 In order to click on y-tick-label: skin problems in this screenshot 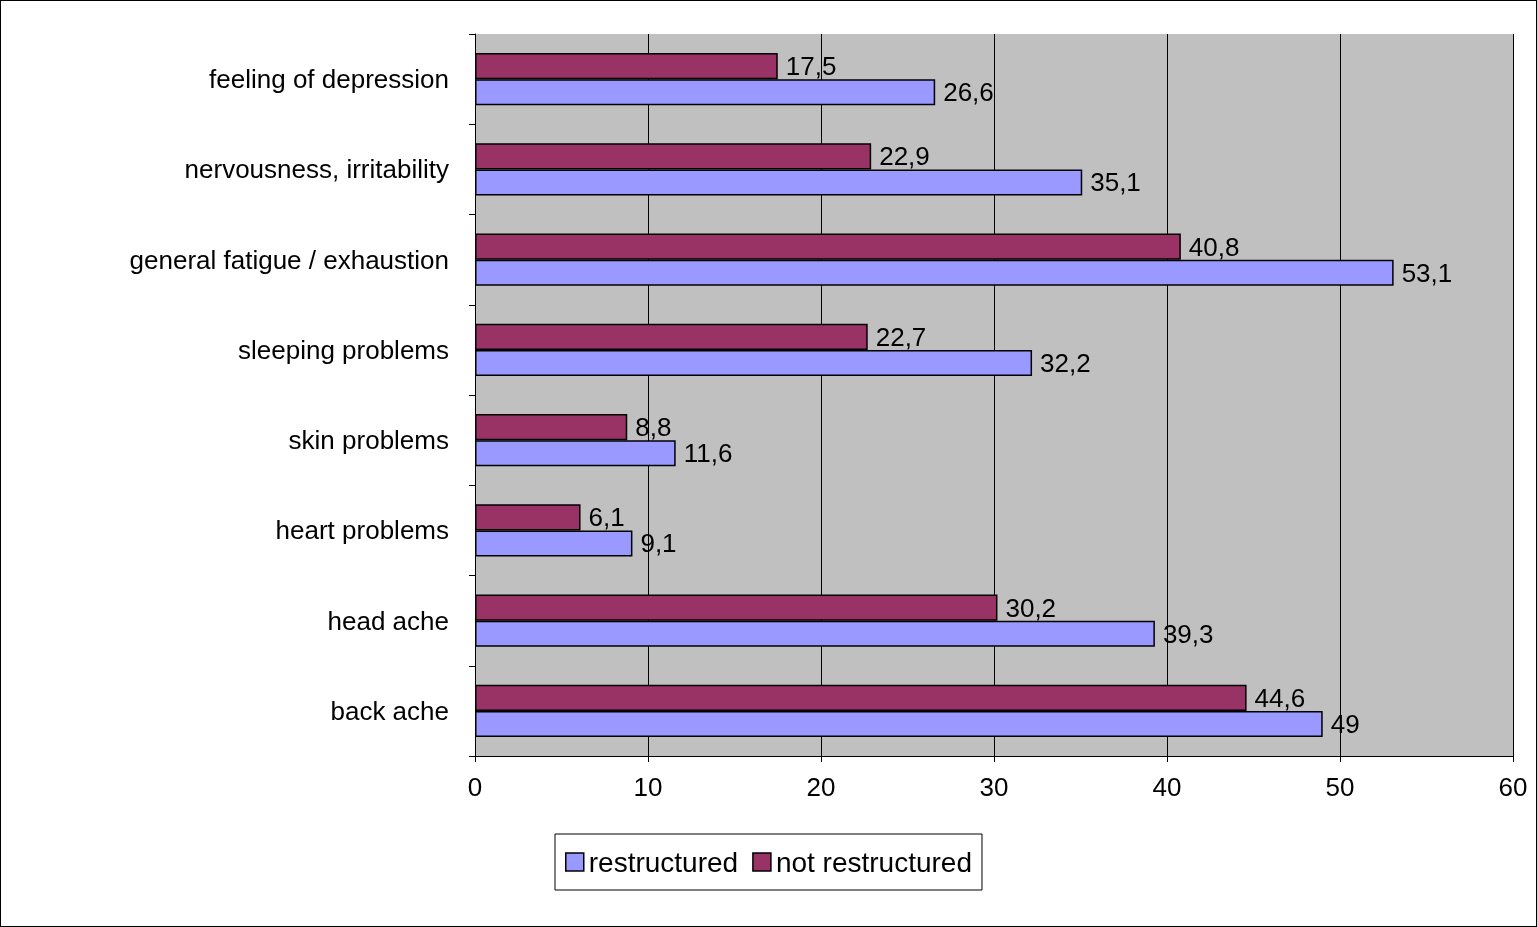, I will do `click(368, 440)`.